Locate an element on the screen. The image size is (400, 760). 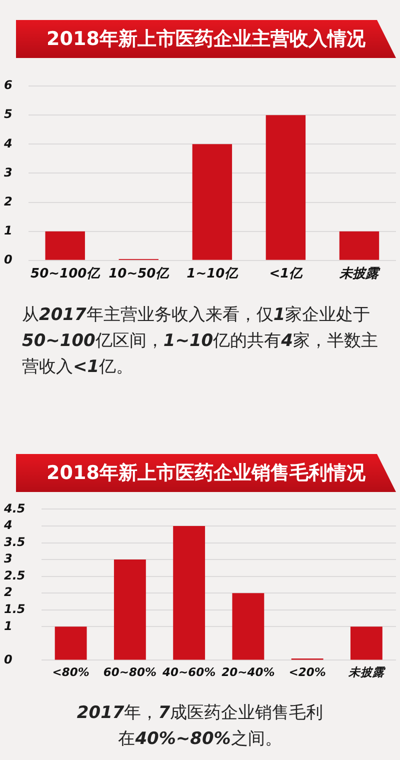
chart-title: 2018年新上市医药企业销售毛利情况 is located at coordinates (206, 473).